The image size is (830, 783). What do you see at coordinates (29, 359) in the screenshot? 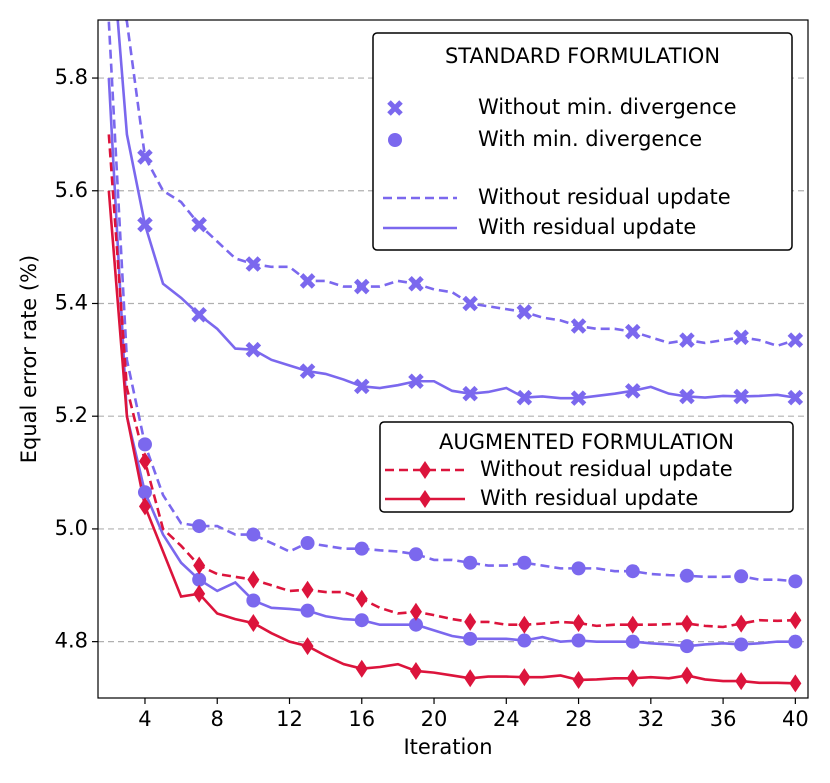
I see `y-axis-label: Equal error rate (%)` at bounding box center [29, 359].